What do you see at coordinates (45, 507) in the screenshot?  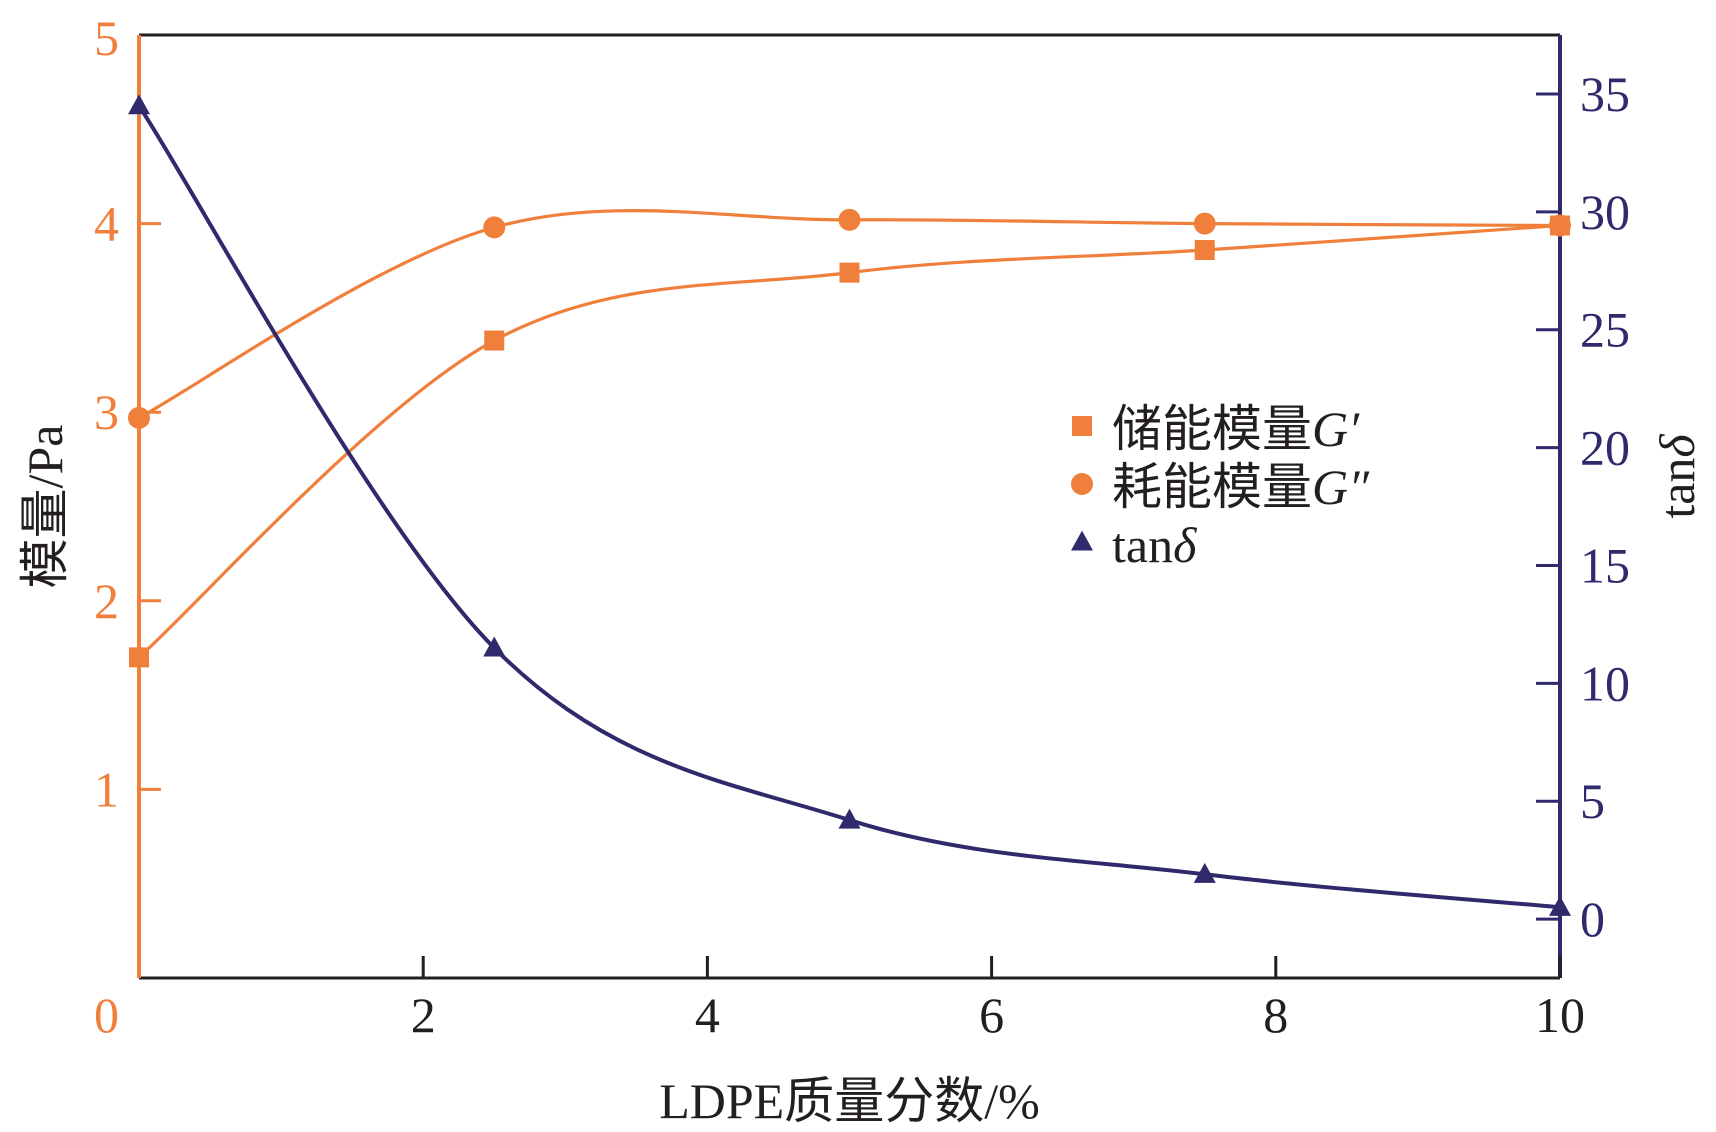 I see `left-y-axis-title: 模量/Pa` at bounding box center [45, 507].